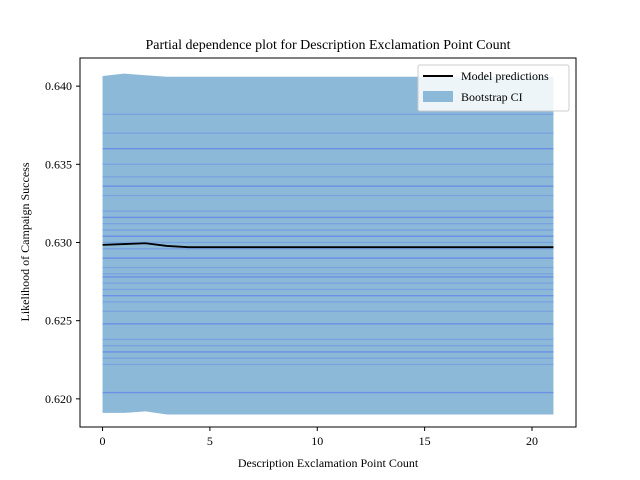 This screenshot has width=640, height=480. What do you see at coordinates (58, 164) in the screenshot?
I see `y-tick-label: 0.635` at bounding box center [58, 164].